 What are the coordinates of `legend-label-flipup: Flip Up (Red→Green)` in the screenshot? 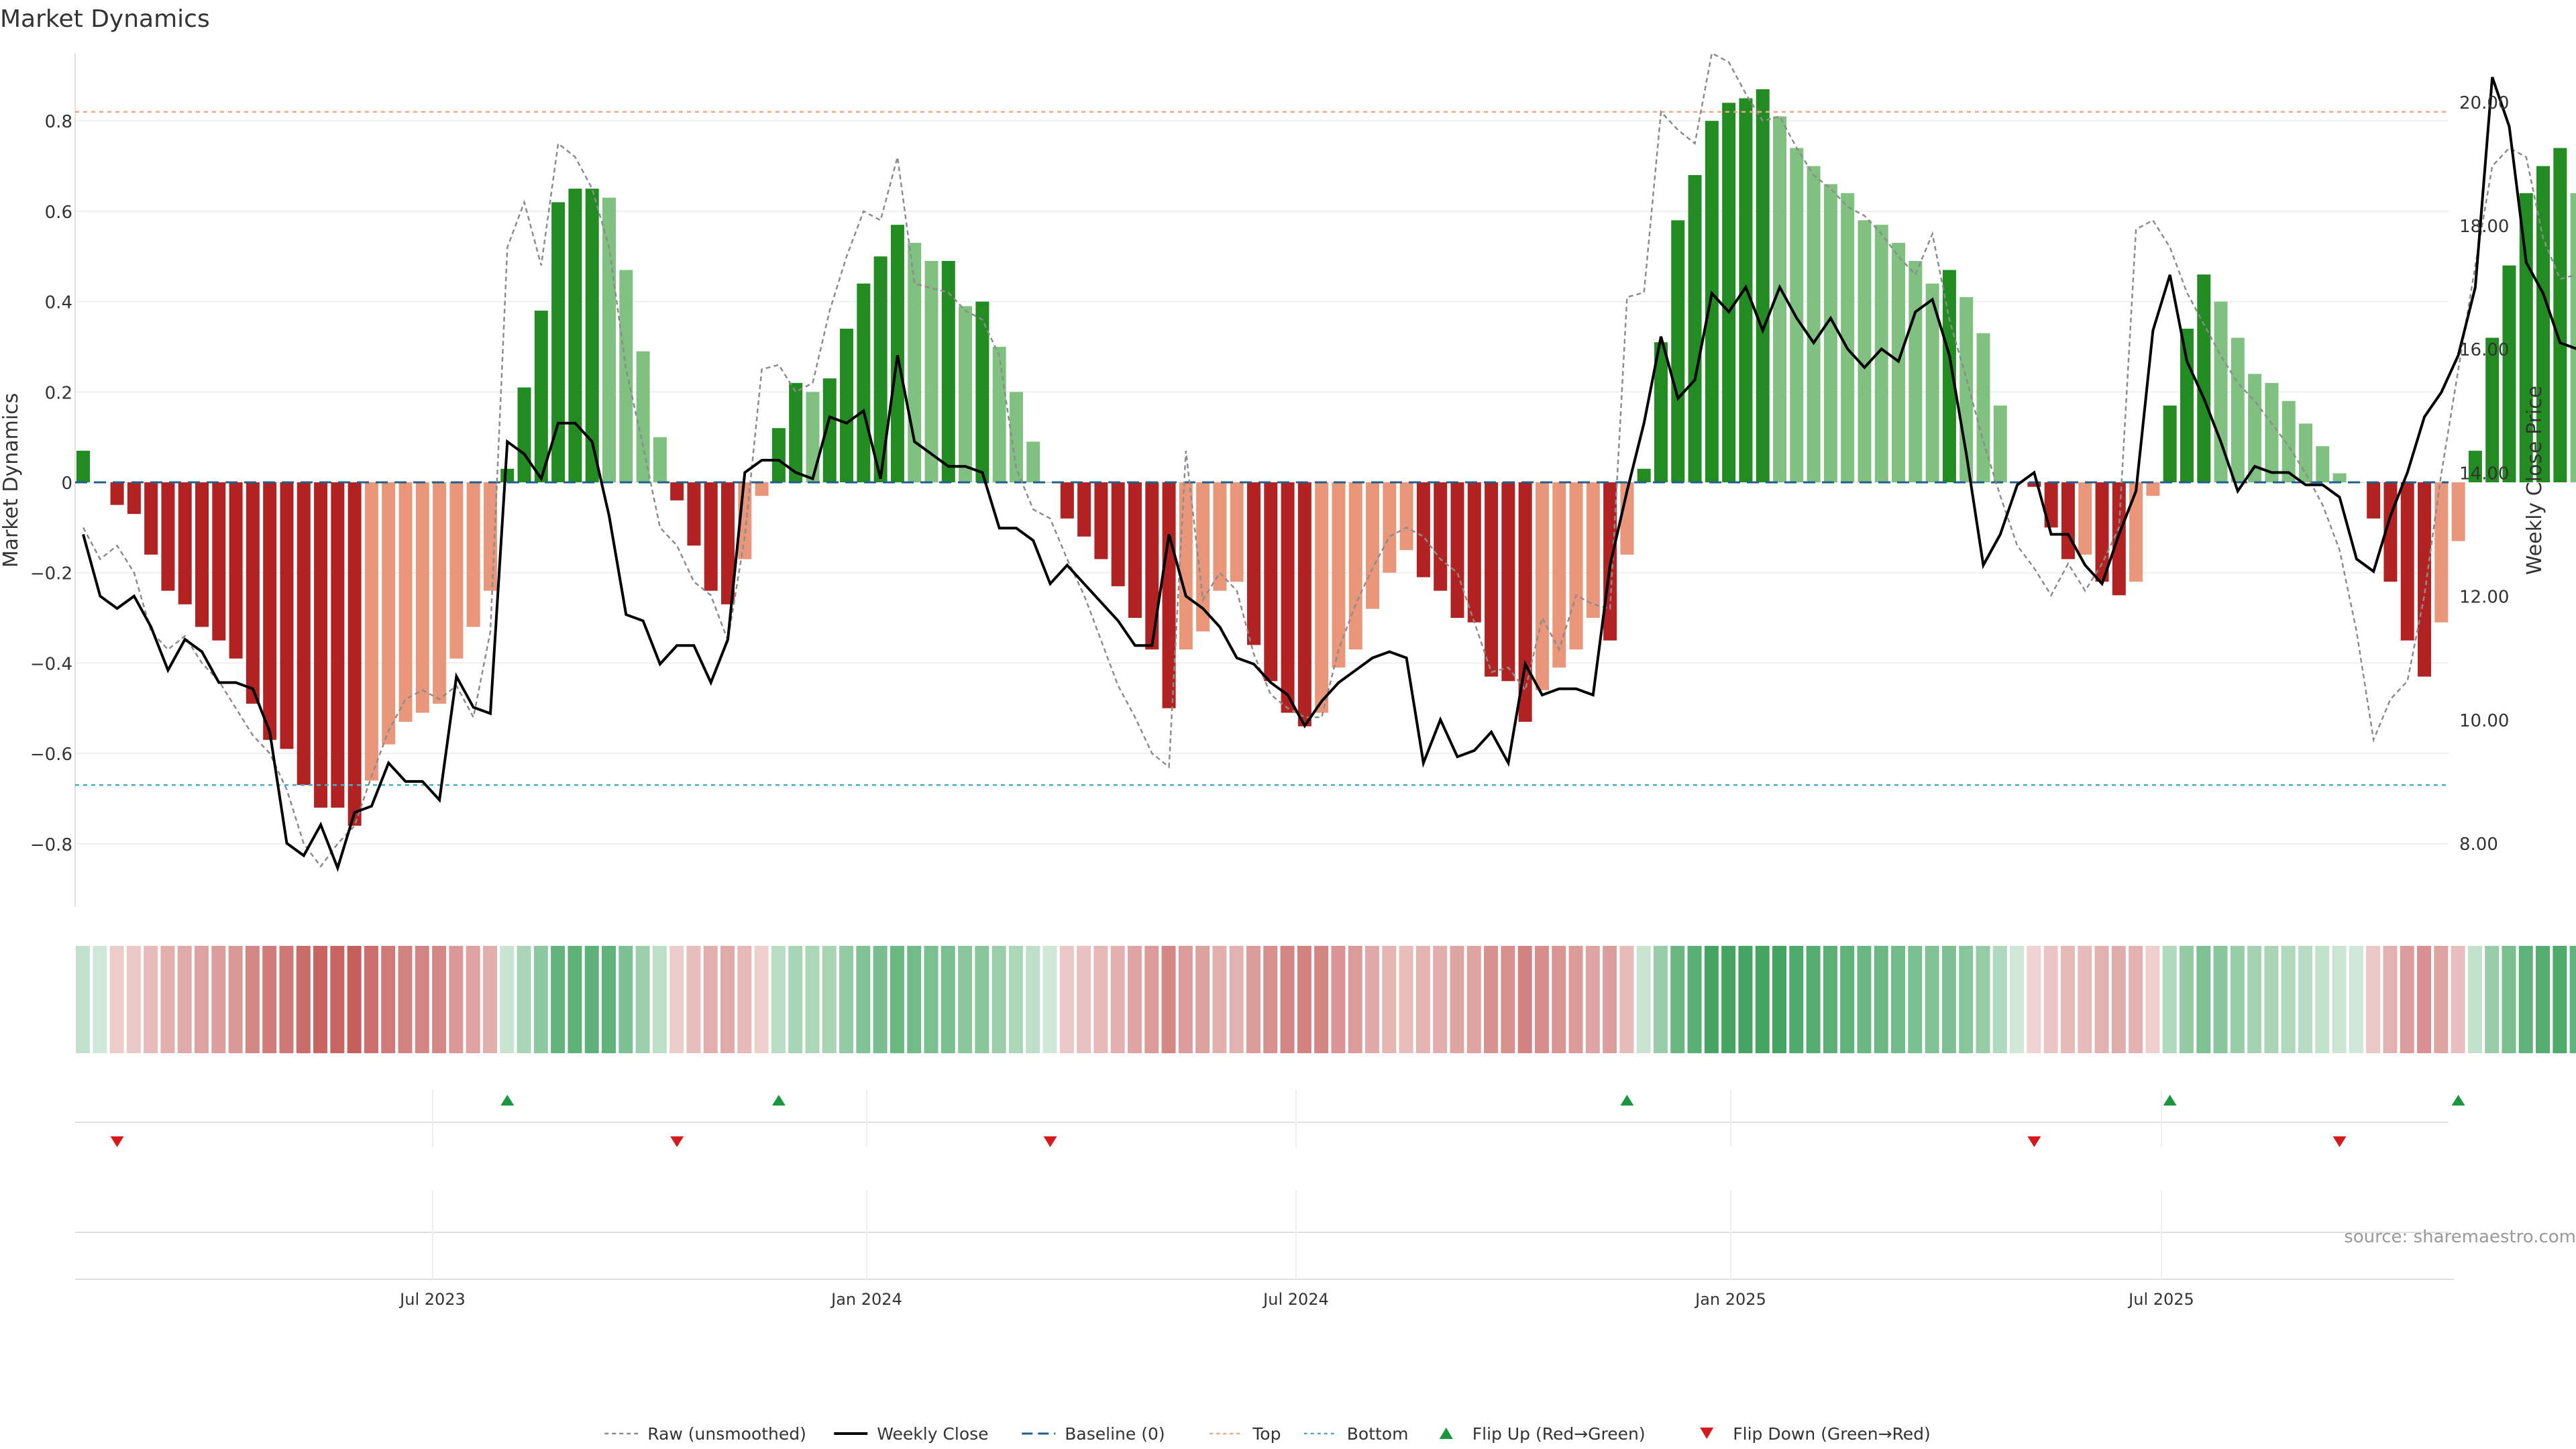 It's located at (1559, 1434).